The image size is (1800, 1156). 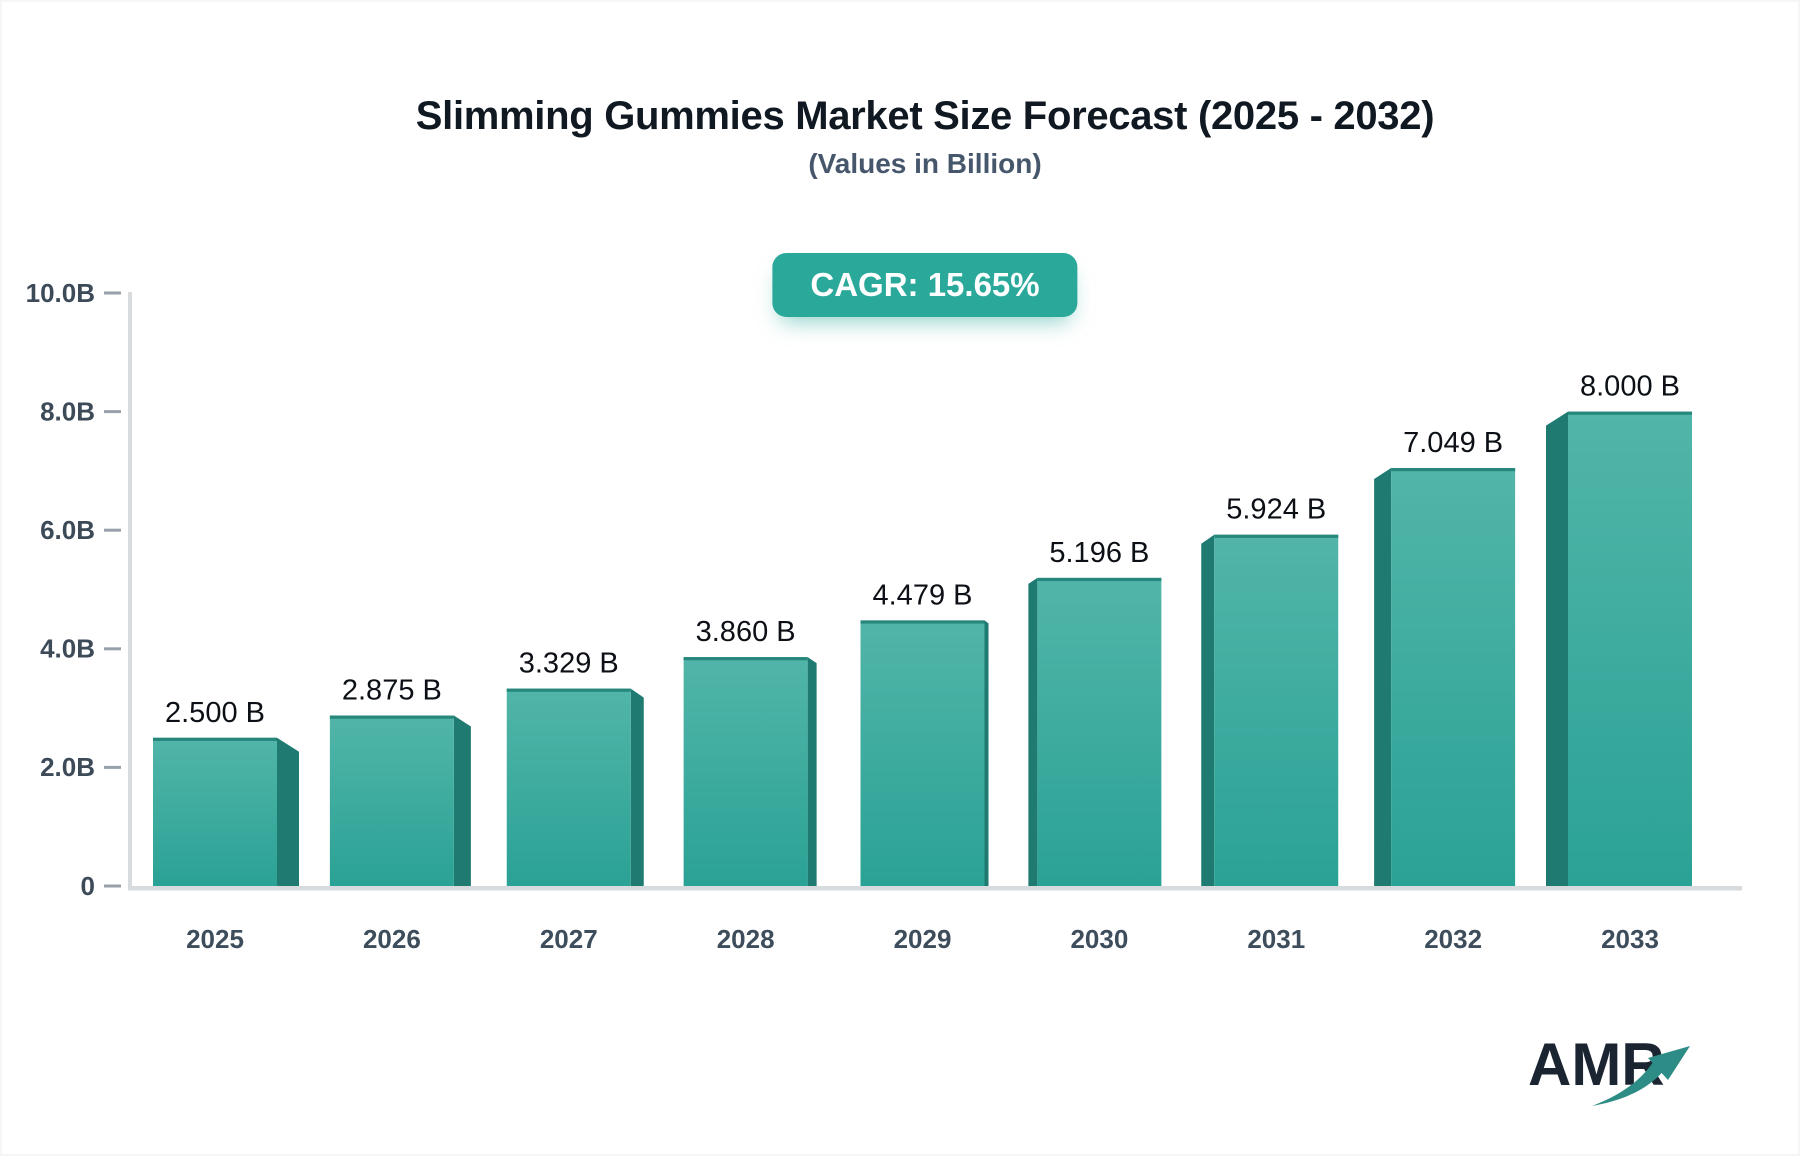 I want to click on amr-logo: AMR, so click(x=1630, y=1077).